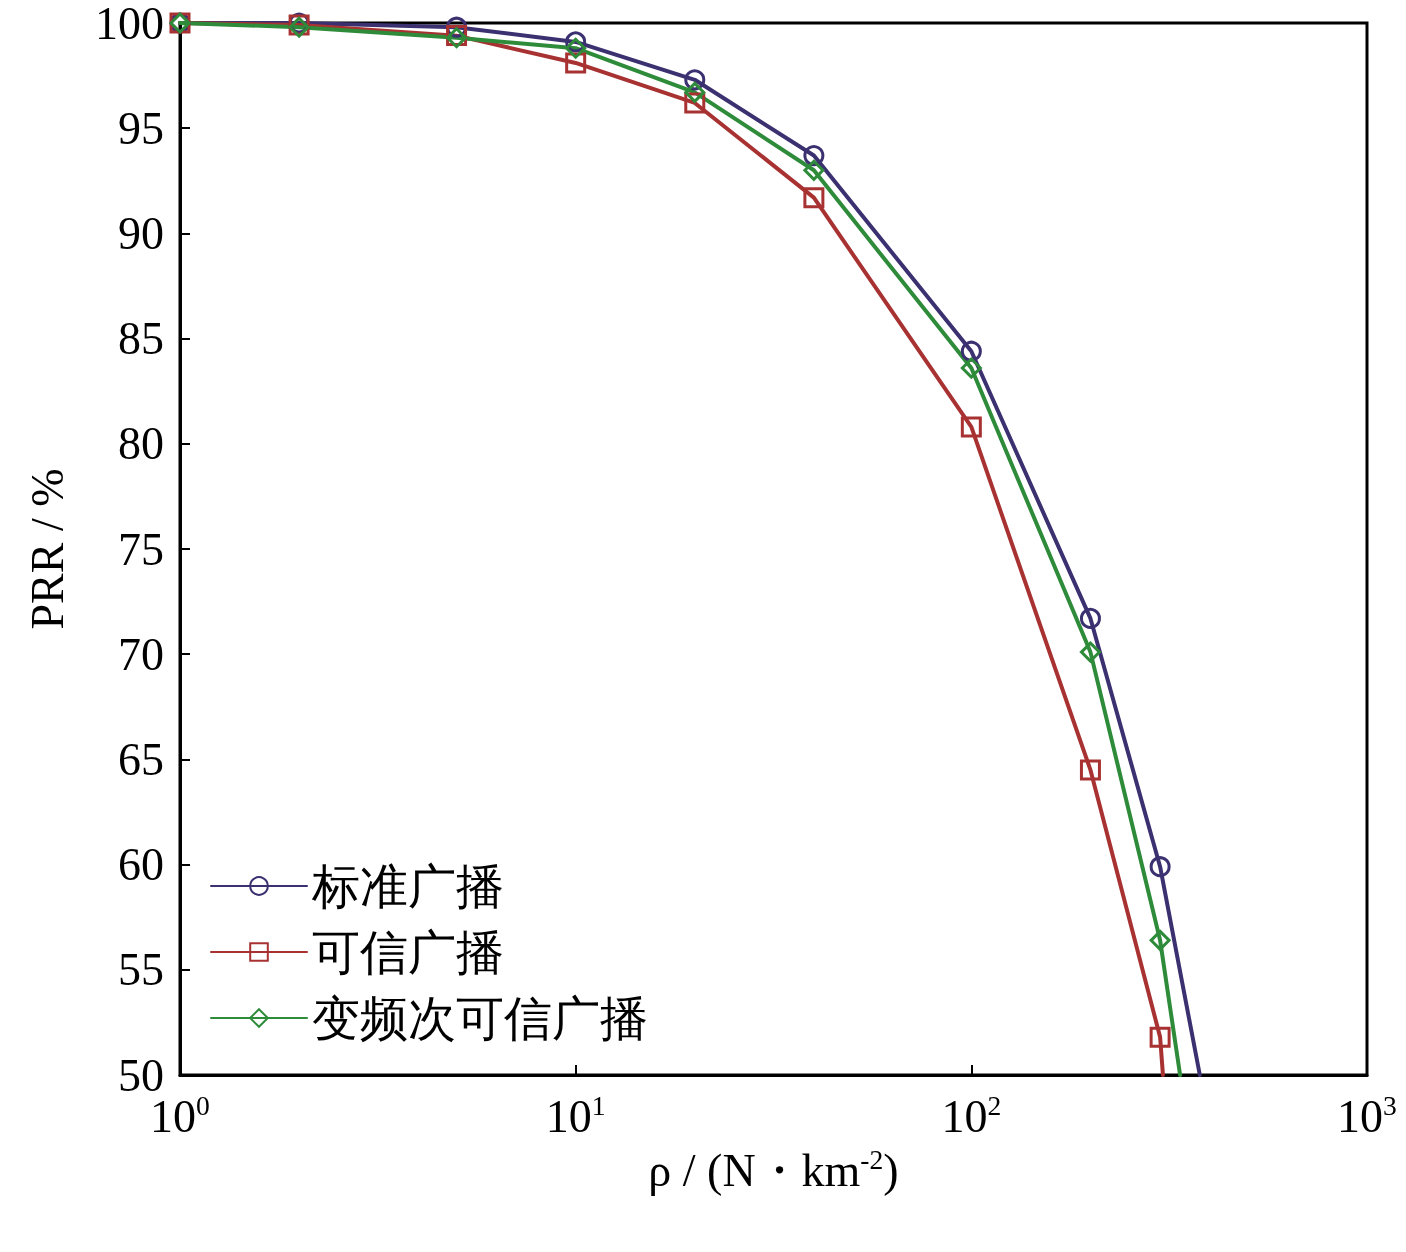 Image resolution: width=1406 pixels, height=1252 pixels. What do you see at coordinates (141, 339) in the screenshot?
I see `y-tick-label: 85` at bounding box center [141, 339].